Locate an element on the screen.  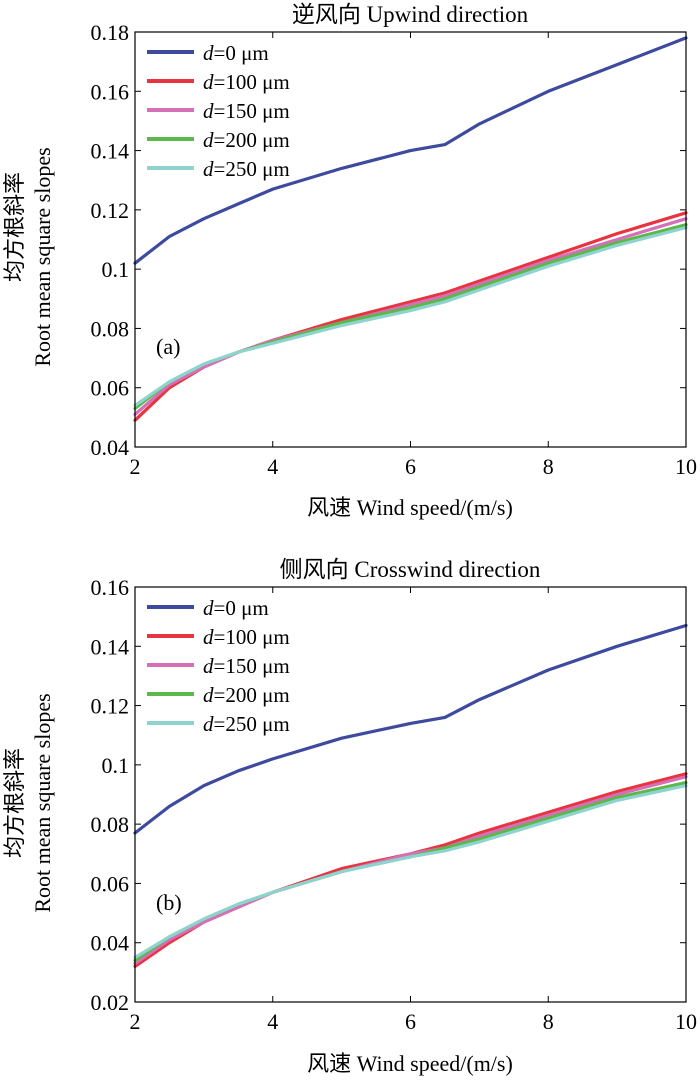
panel-label: (a) is located at coordinates (168, 346).